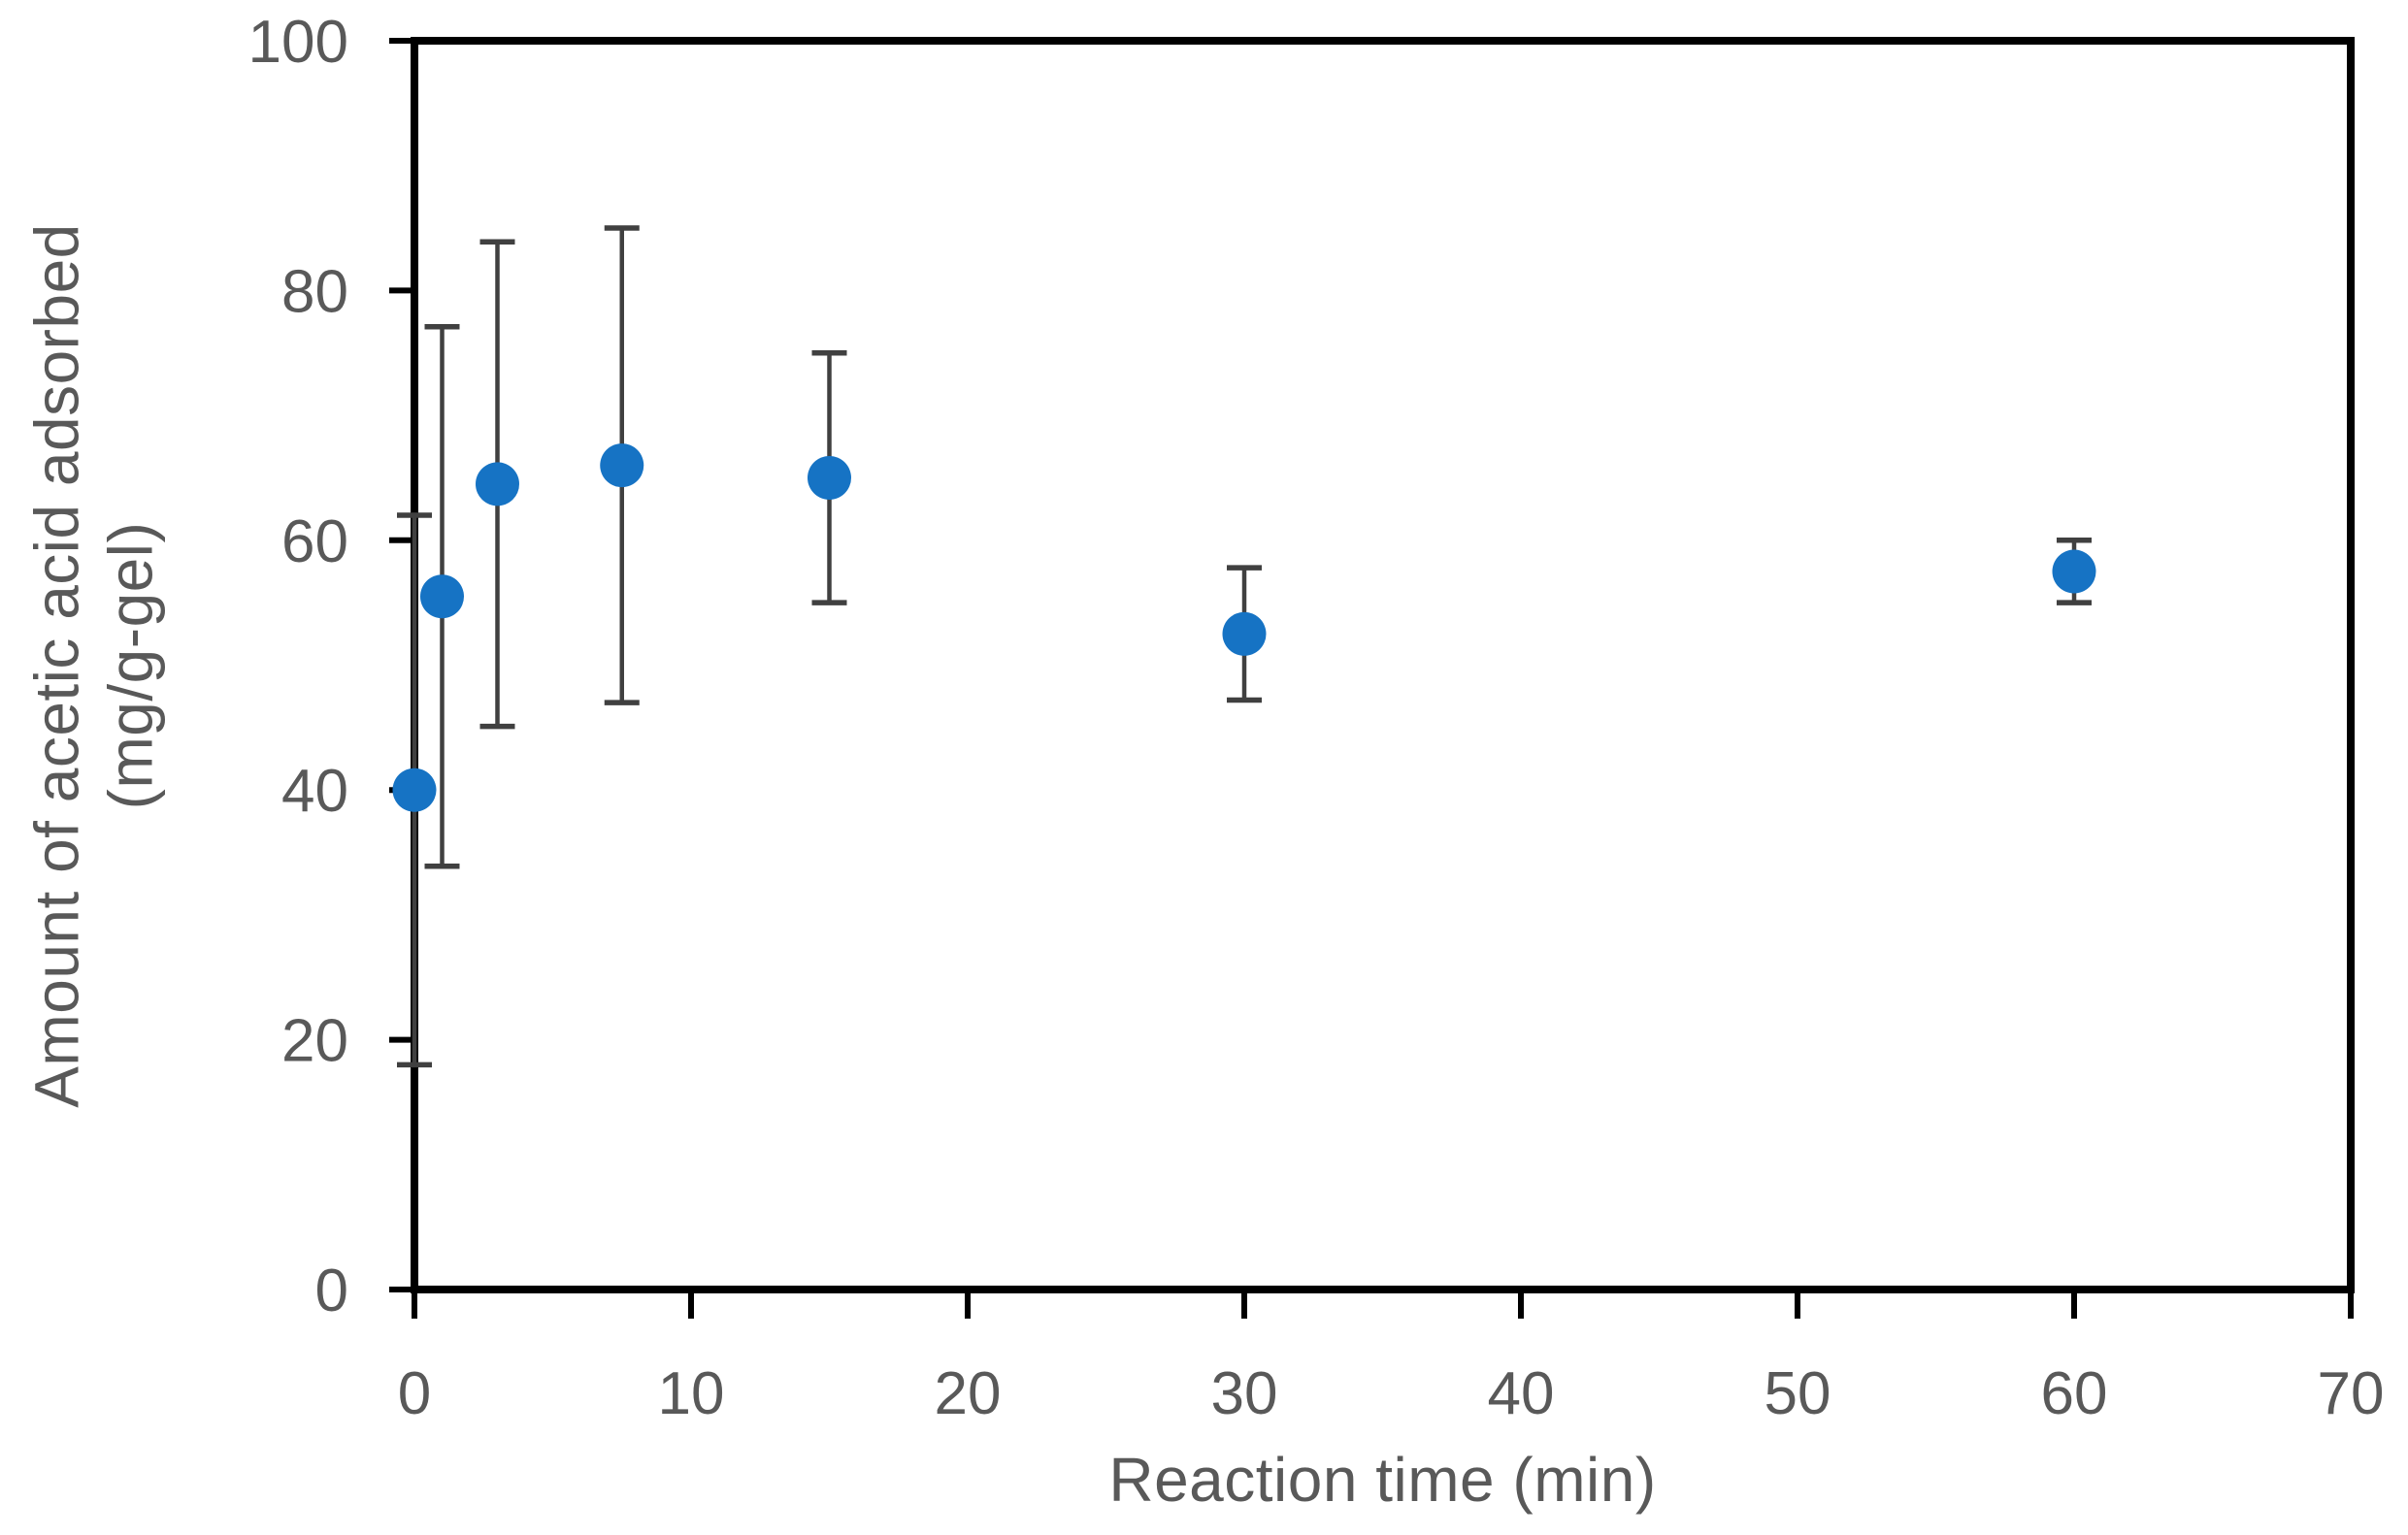  Describe the element at coordinates (331, 1291) in the screenshot. I see `y-tick-label-0: 0` at that location.